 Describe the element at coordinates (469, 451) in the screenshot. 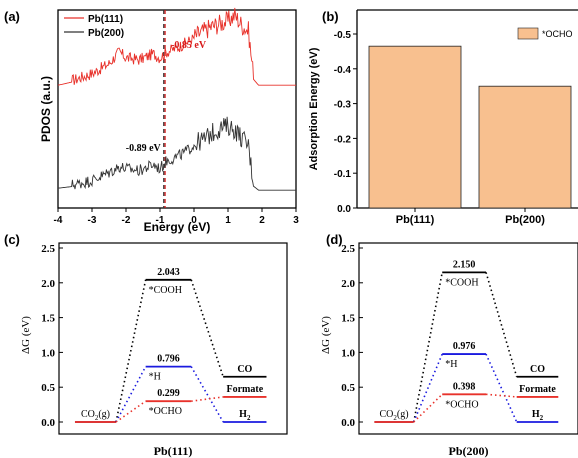

I see `panel-surface-label: Pb(200)` at that location.